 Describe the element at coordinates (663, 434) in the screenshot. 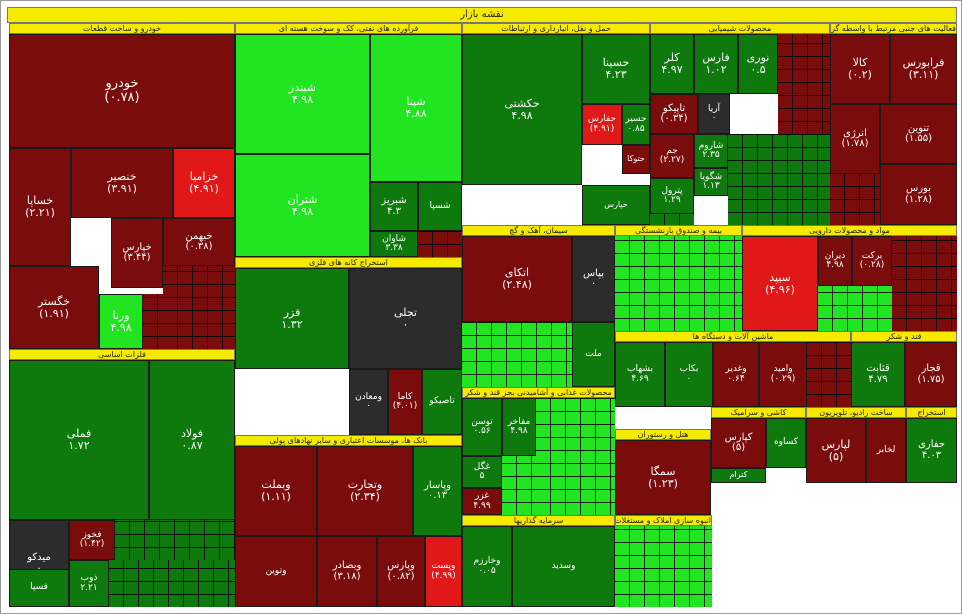

I see `sector-label: هتل و رستوران` at that location.